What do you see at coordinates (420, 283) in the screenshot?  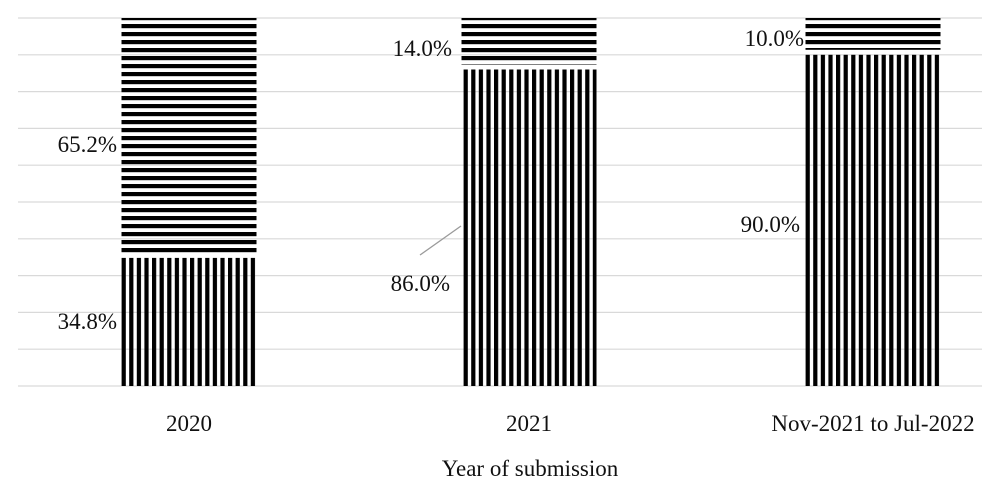 I see `data-label-2-1: 86.0%` at bounding box center [420, 283].